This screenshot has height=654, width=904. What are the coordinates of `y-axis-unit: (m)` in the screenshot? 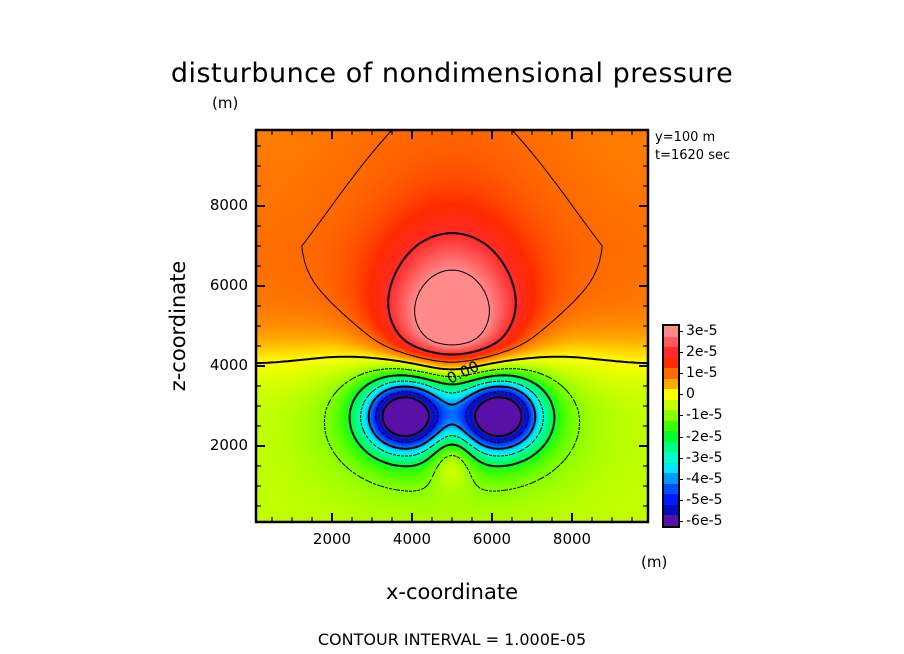 It's located at (225, 103).